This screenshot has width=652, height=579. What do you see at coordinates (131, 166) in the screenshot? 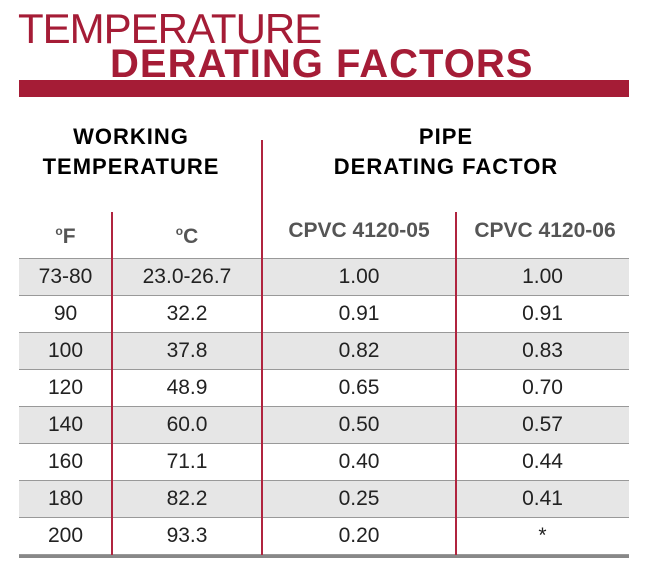
I see `header-line: TEMPERATURE` at bounding box center [131, 166].